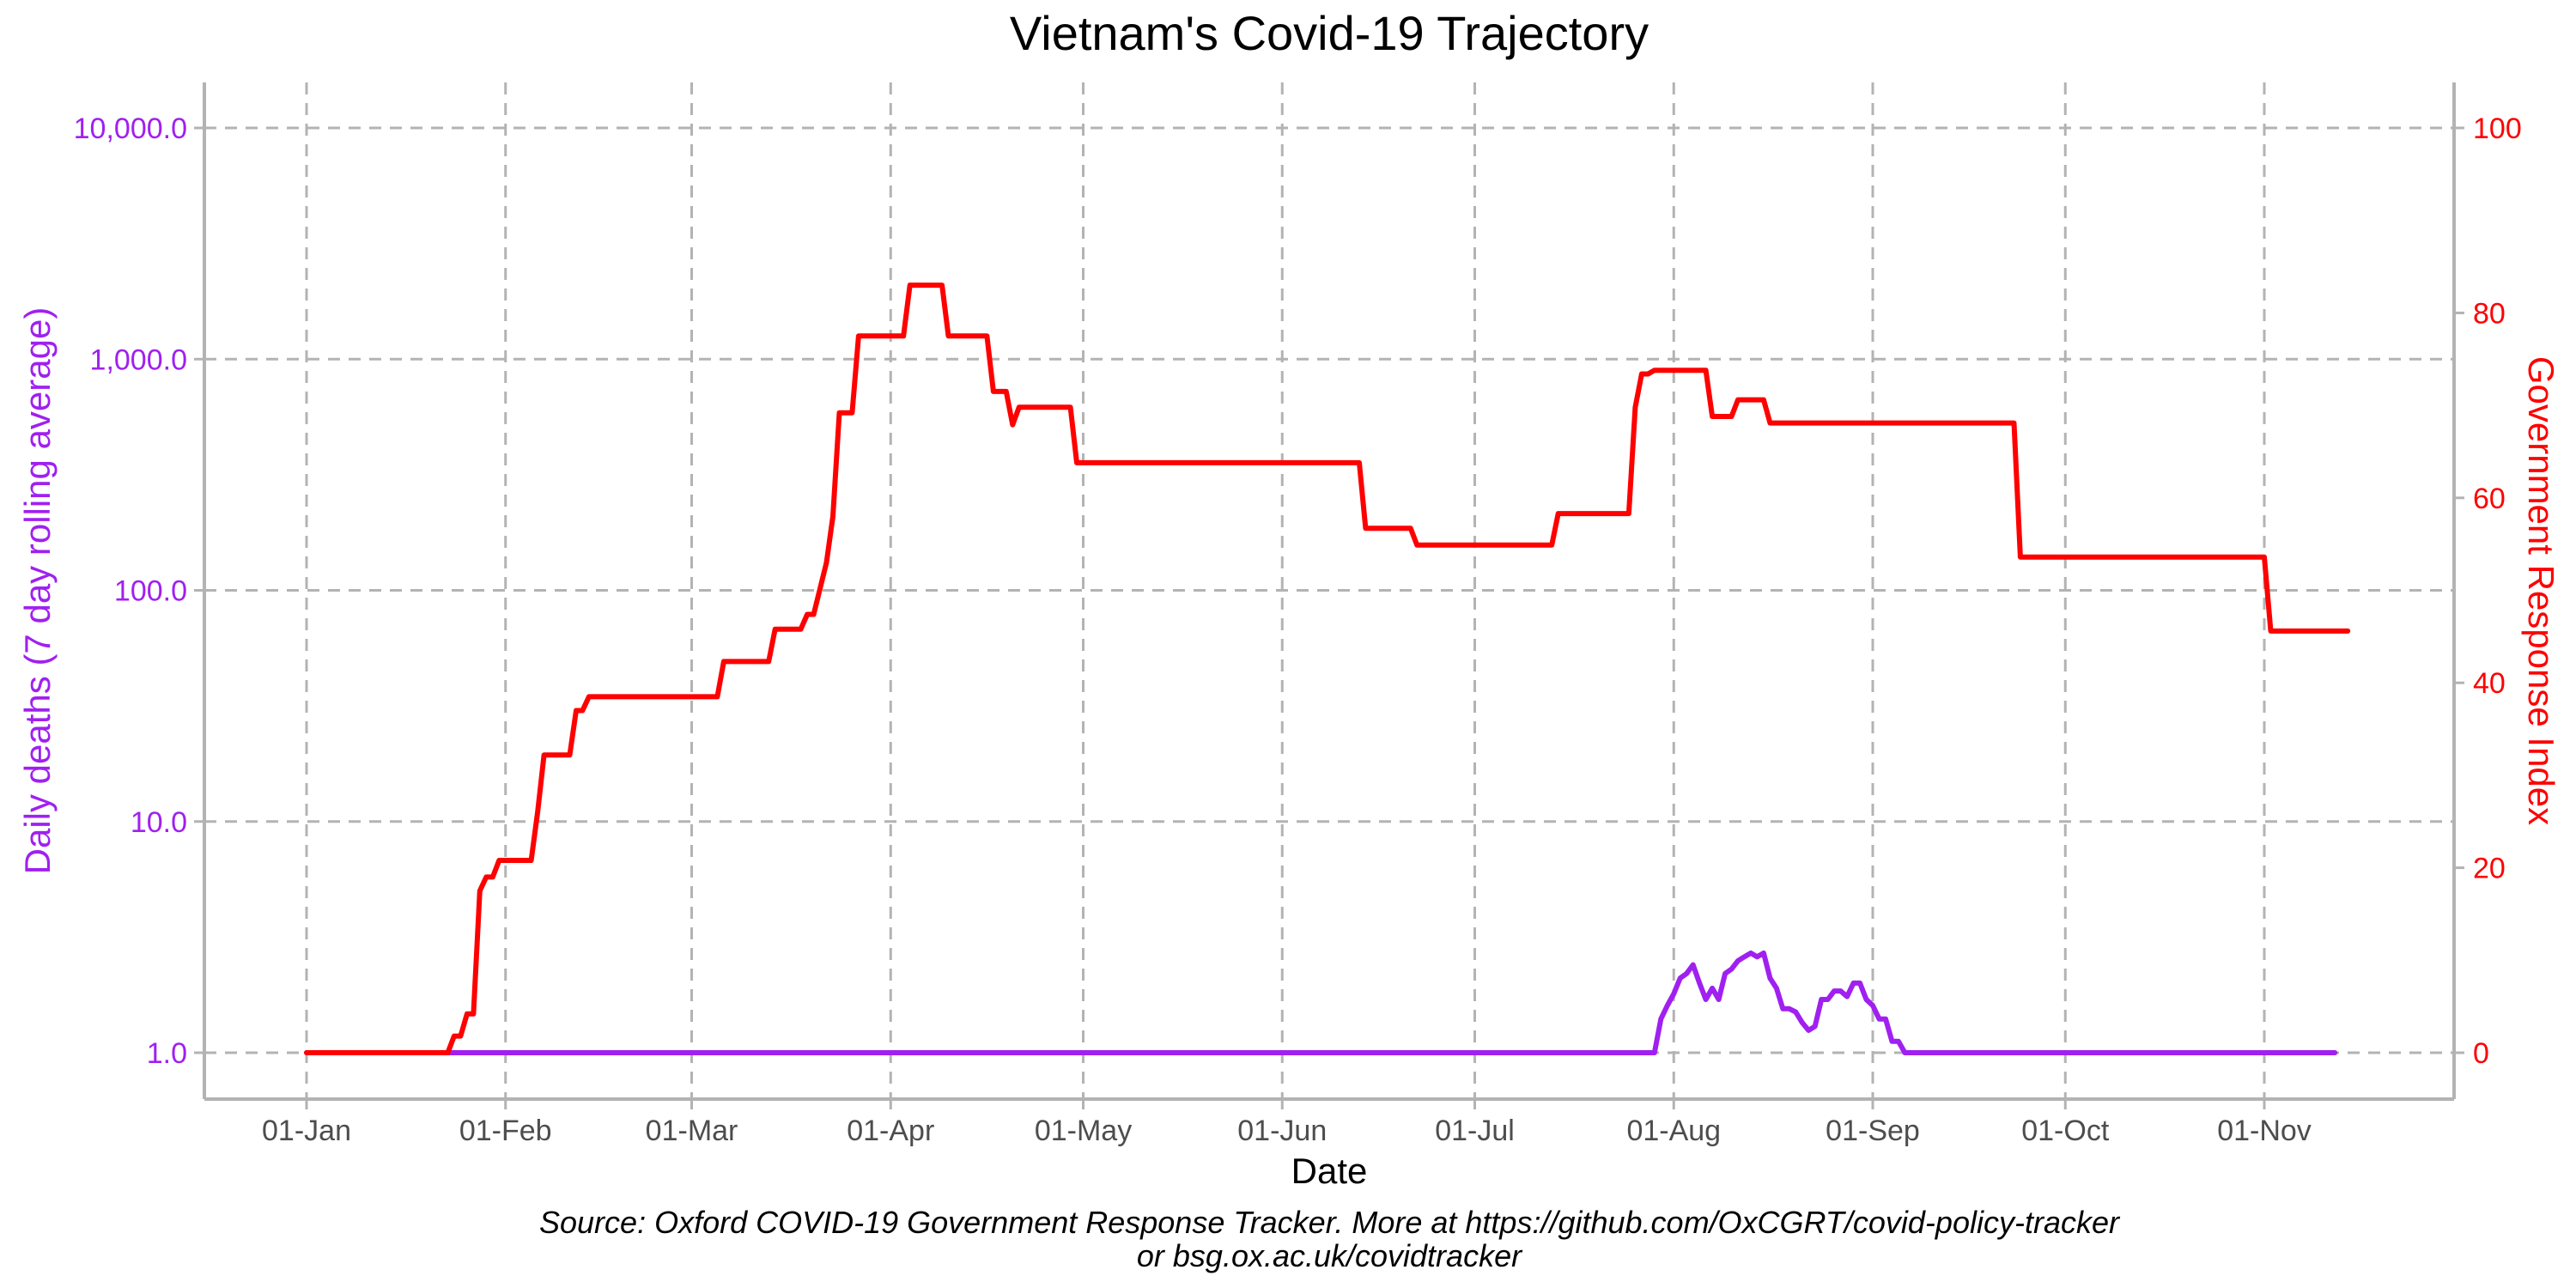 This screenshot has width=2576, height=1288. What do you see at coordinates (2489, 313) in the screenshot?
I see `right-tick-label: 80` at bounding box center [2489, 313].